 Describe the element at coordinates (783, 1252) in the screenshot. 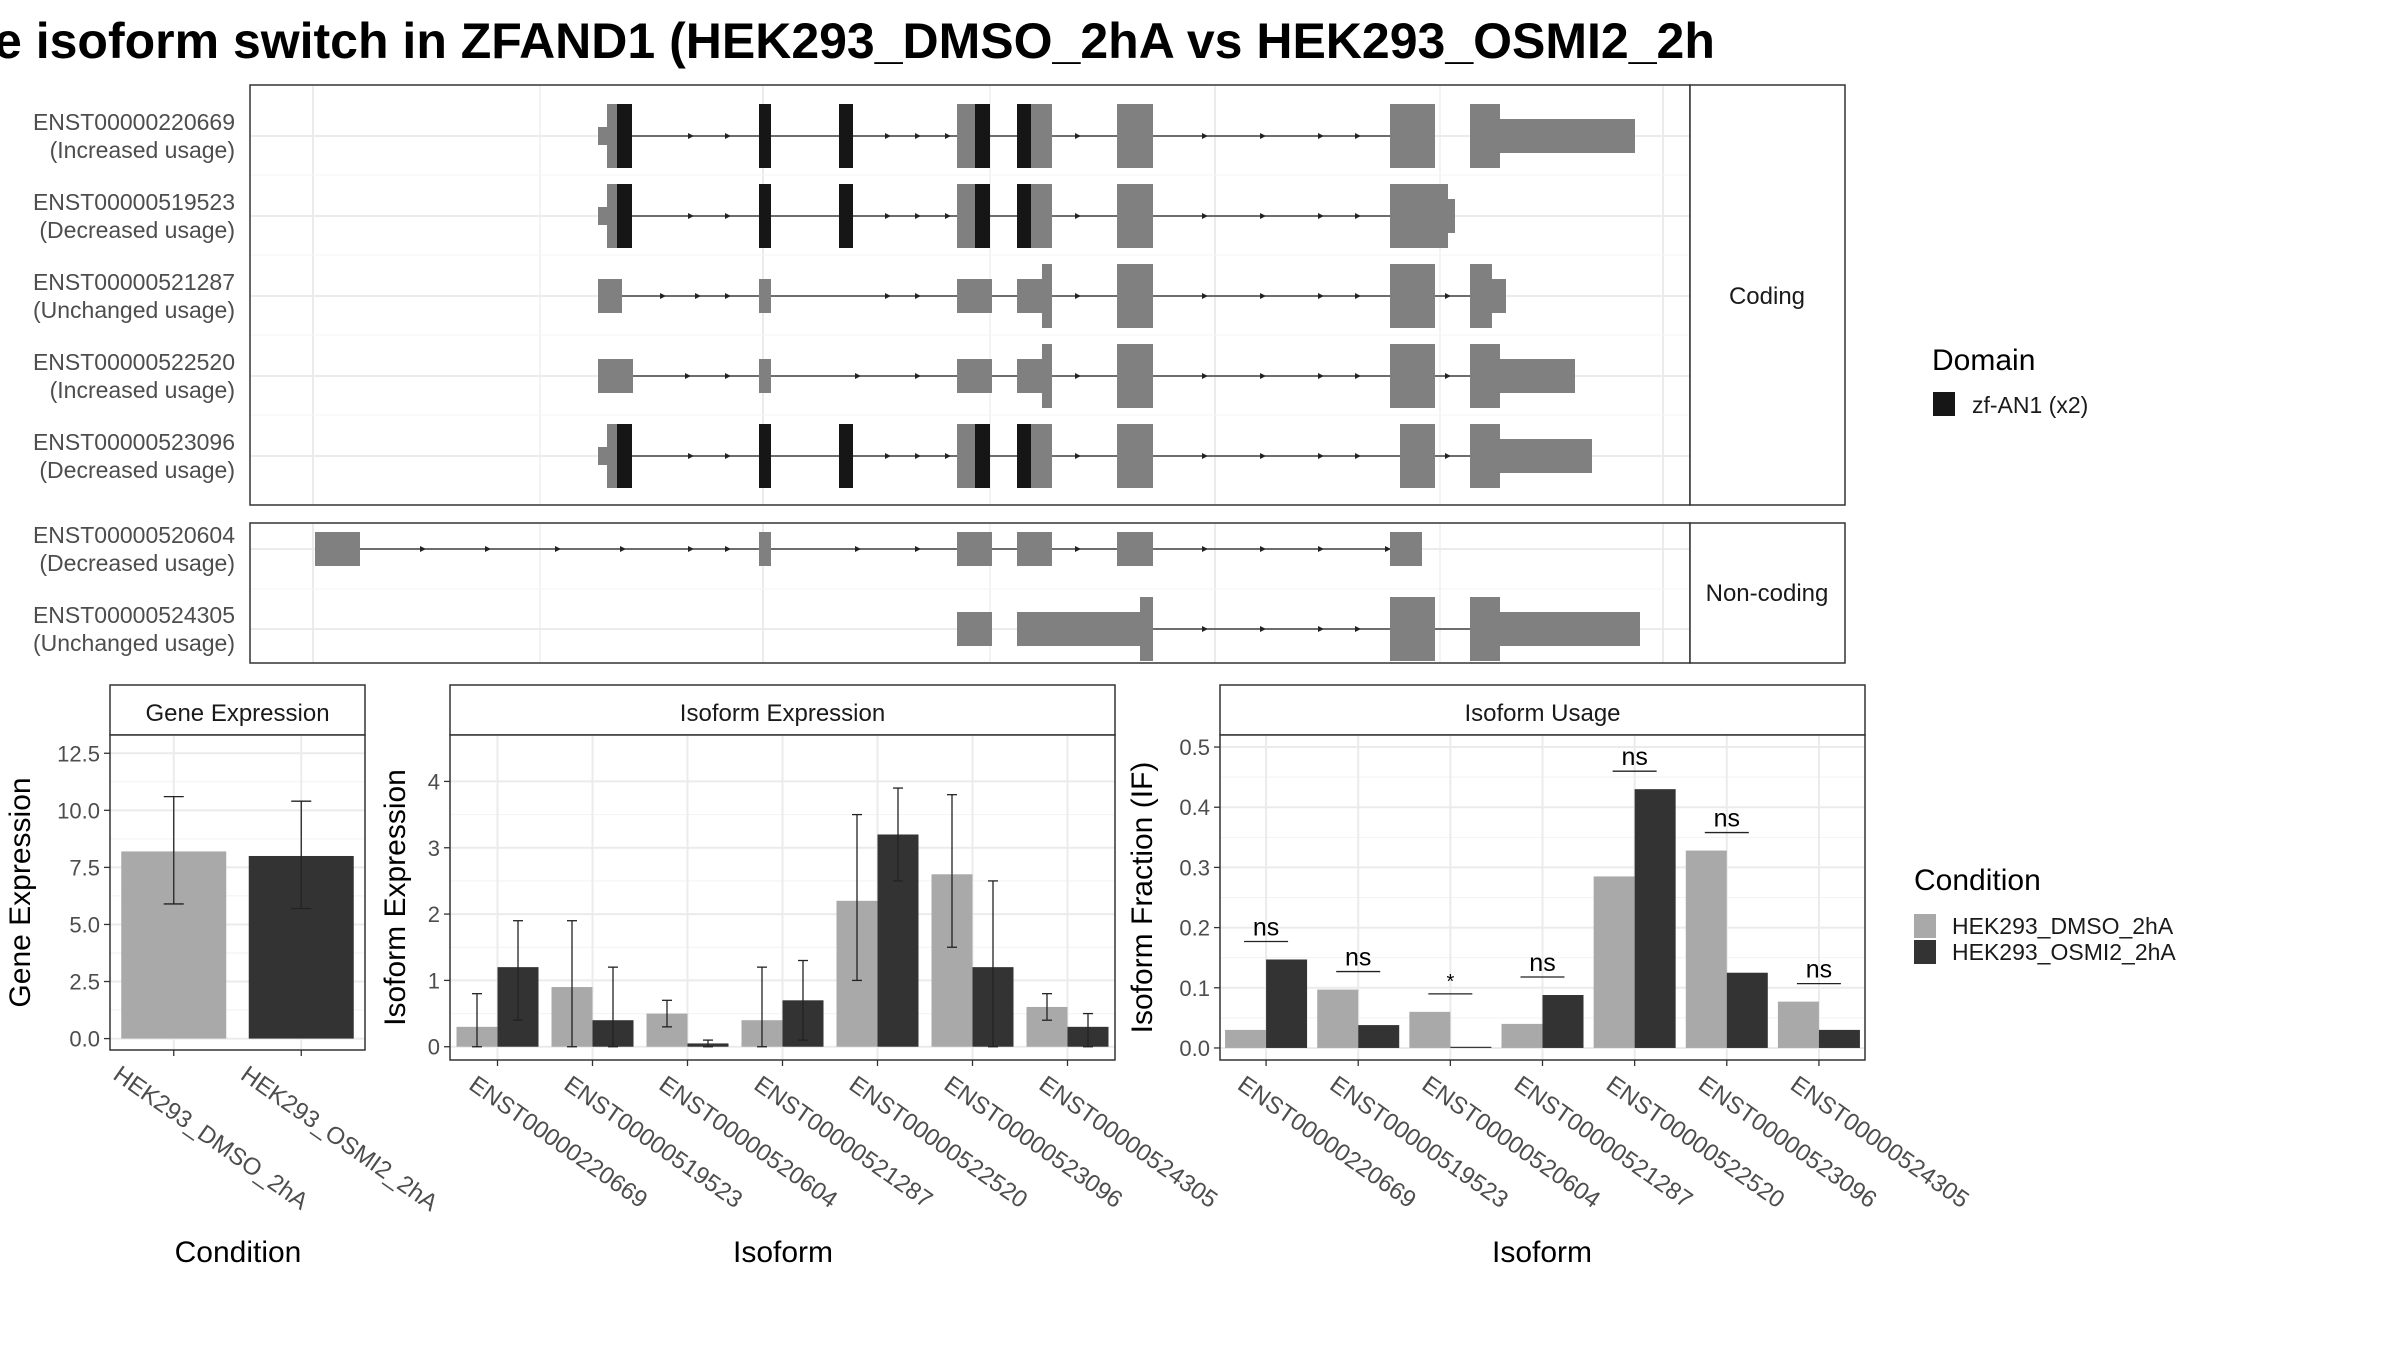

I see `x-axis-title: Isoform` at that location.